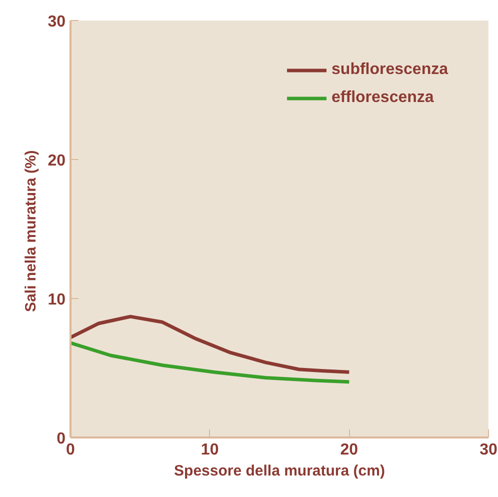  What do you see at coordinates (489, 450) in the screenshot?
I see `x-tick-label: 30` at bounding box center [489, 450].